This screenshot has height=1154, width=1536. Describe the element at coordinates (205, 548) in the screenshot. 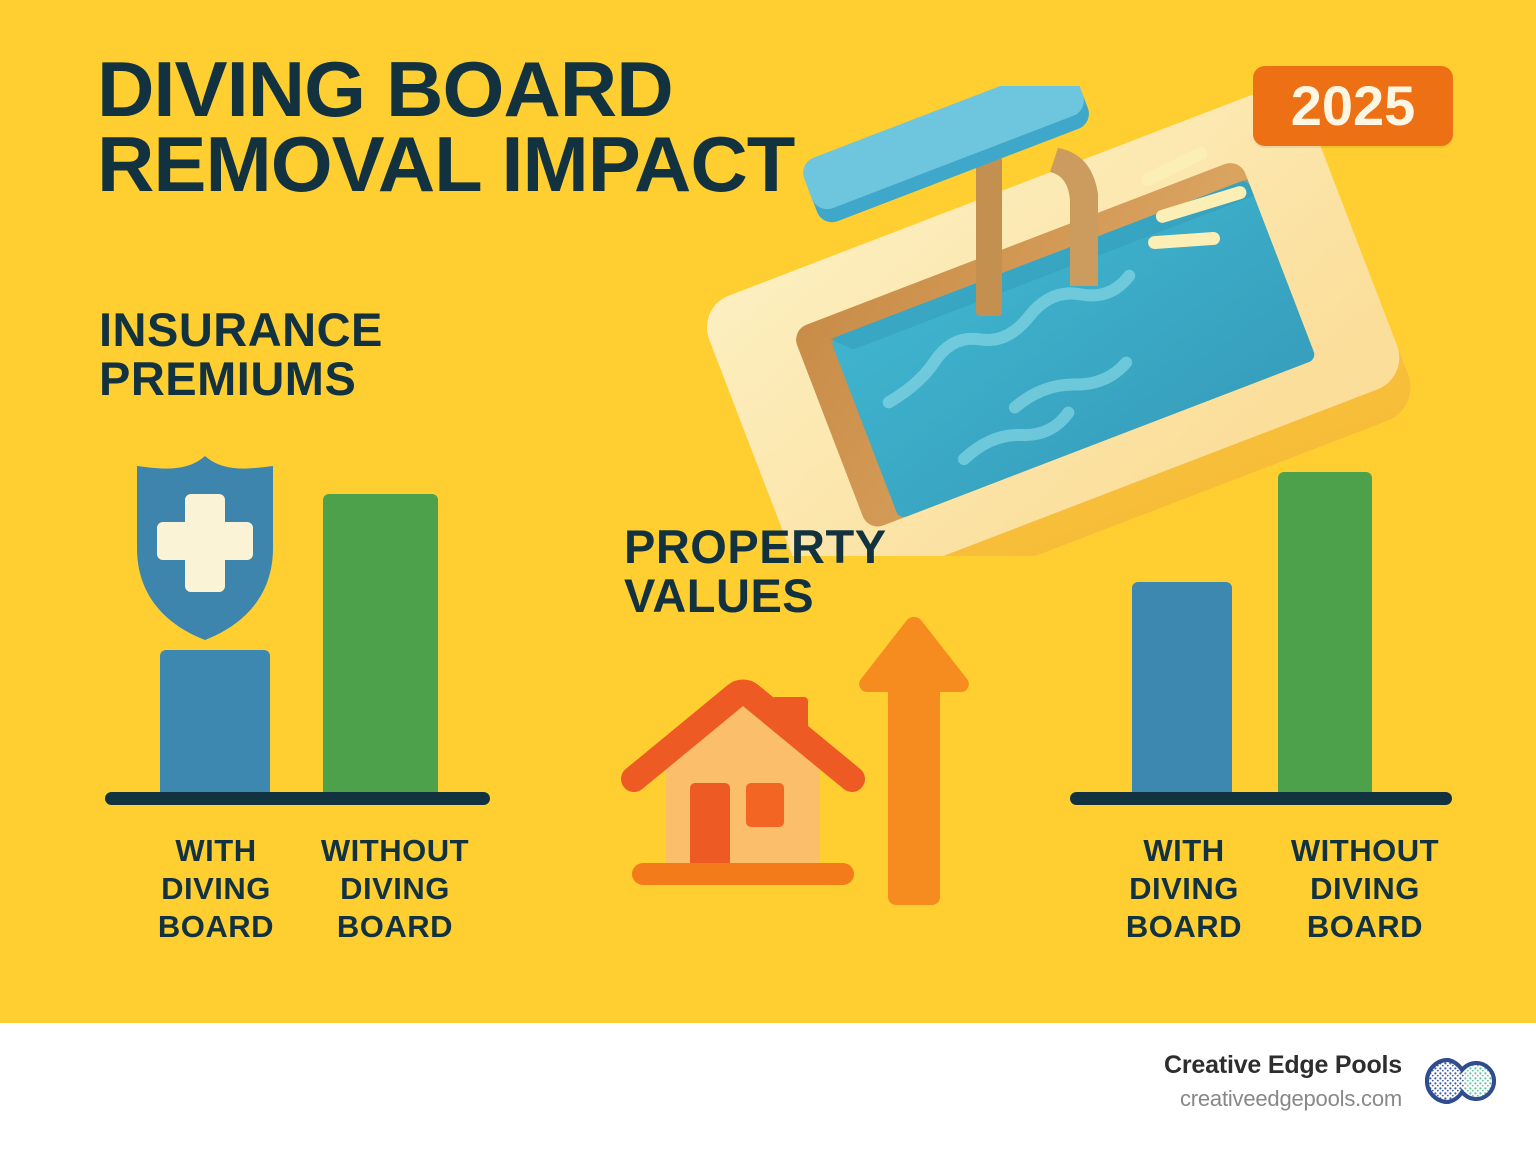

I see `shield-plus-icon` at that location.